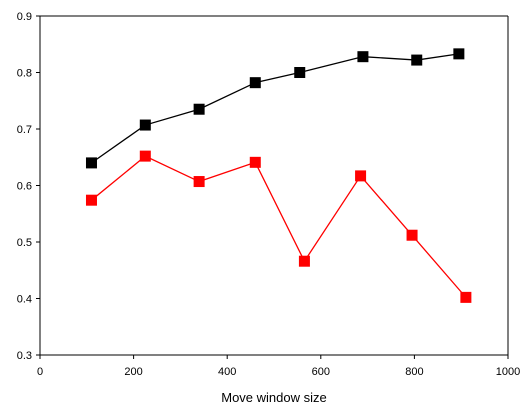 The image size is (521, 413). I want to click on y-tick-label: 0.3, so click(24, 356).